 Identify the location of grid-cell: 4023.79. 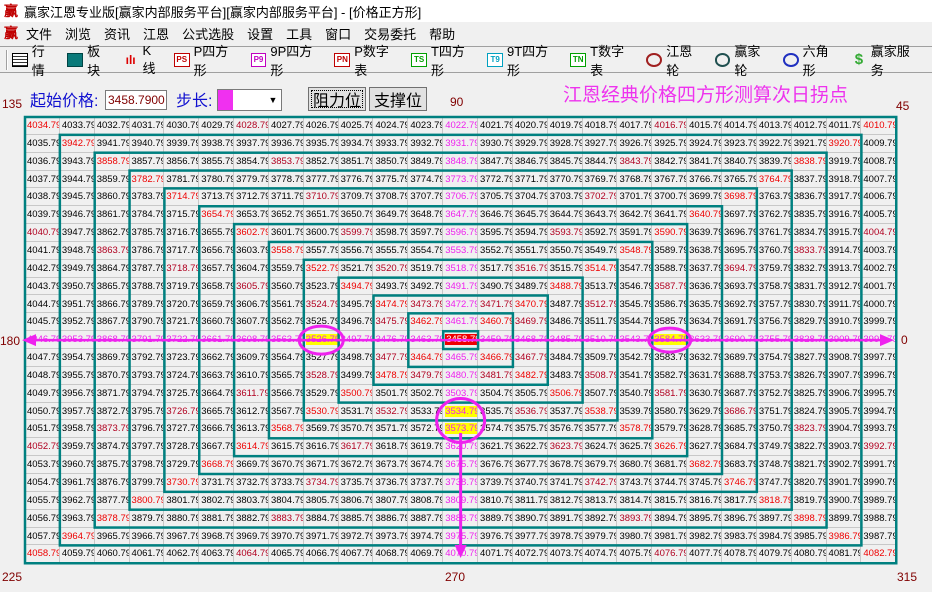
(426, 126).